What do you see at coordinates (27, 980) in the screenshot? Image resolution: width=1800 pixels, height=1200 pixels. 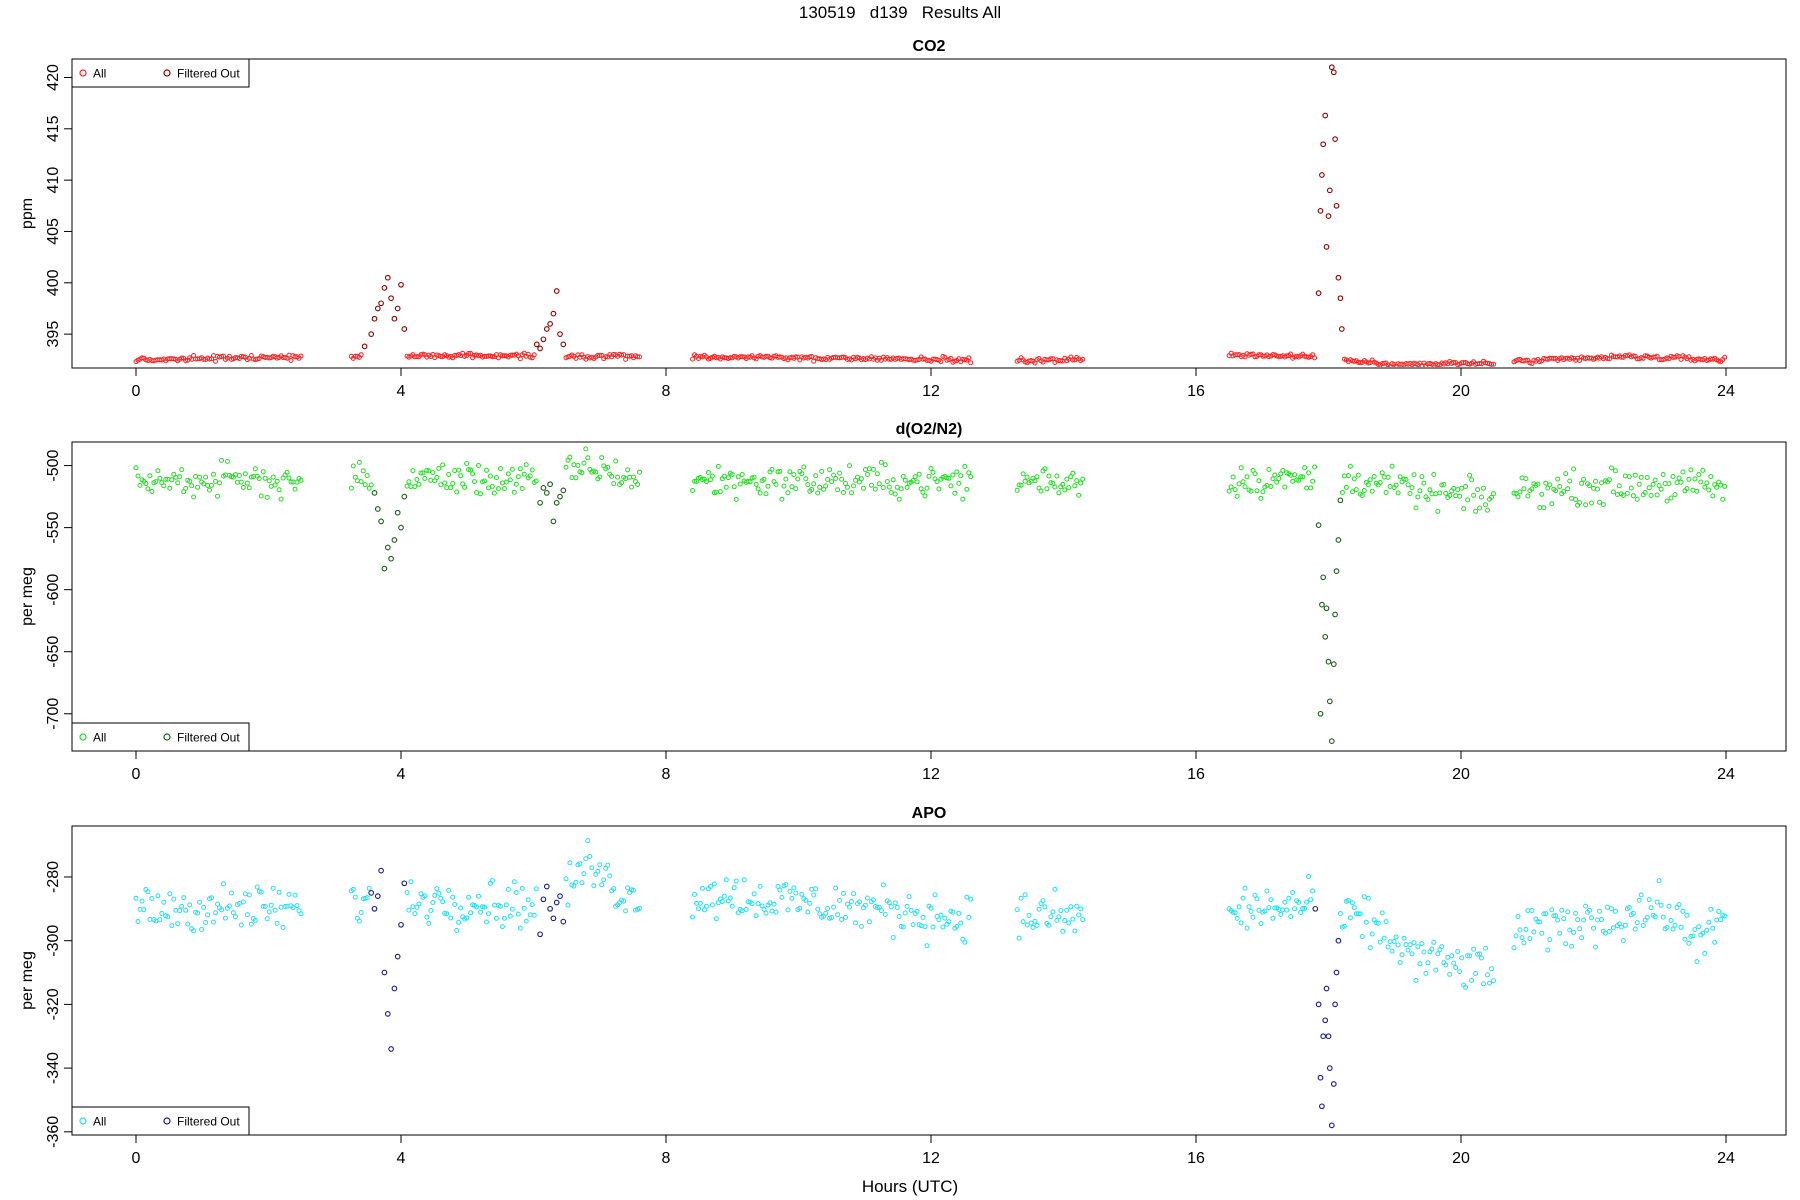 I see `y-axis-label: per meg` at bounding box center [27, 980].